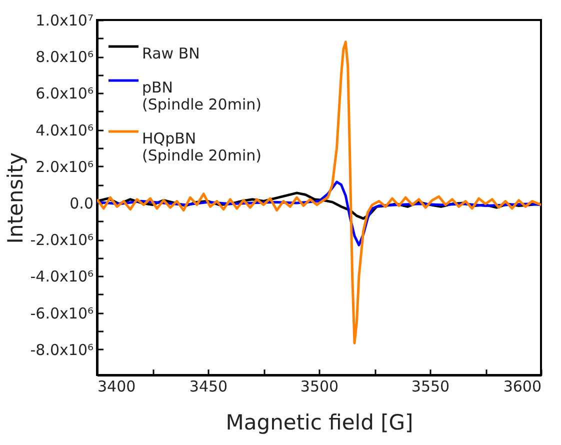 This screenshot has height=445, width=561. Describe the element at coordinates (62, 277) in the screenshot. I see `y-tick-label: -4.0x10⁶` at that location.